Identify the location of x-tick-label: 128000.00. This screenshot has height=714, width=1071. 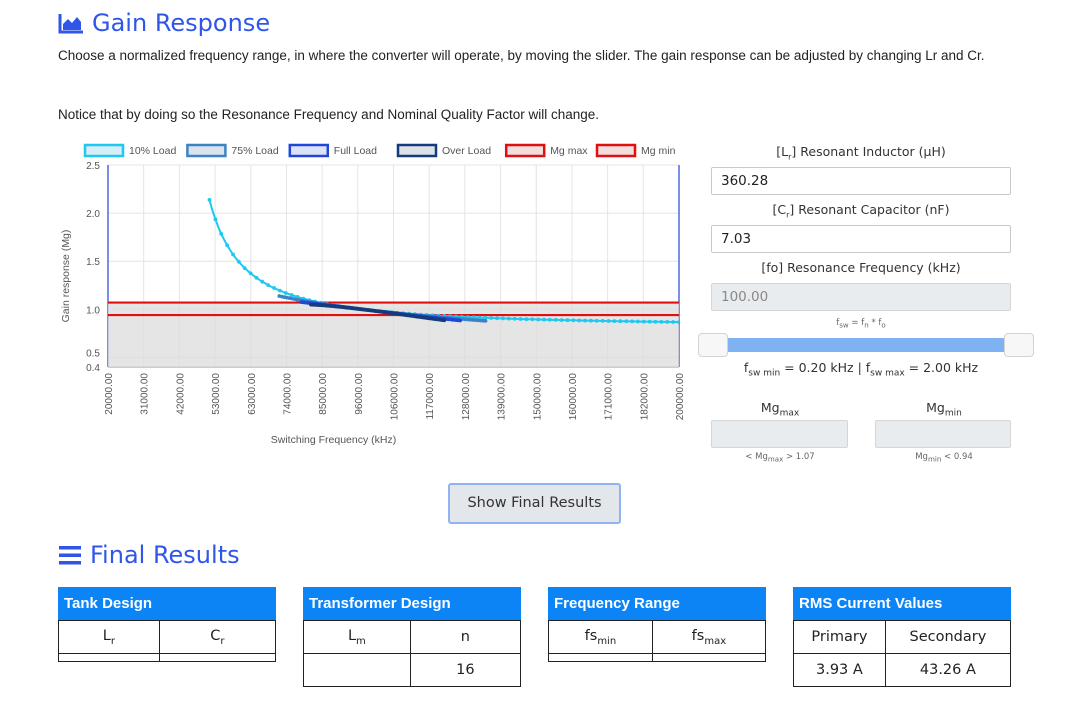
(466, 397).